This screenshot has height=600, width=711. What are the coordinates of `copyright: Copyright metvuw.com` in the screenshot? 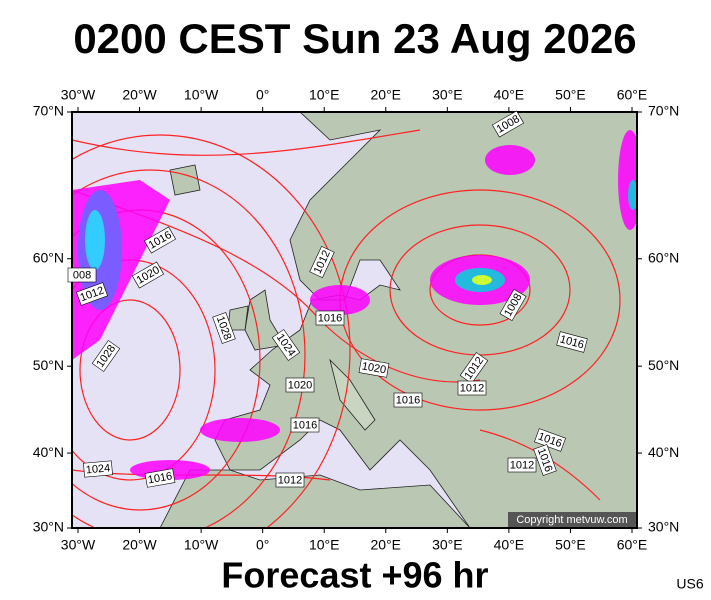 It's located at (571, 520).